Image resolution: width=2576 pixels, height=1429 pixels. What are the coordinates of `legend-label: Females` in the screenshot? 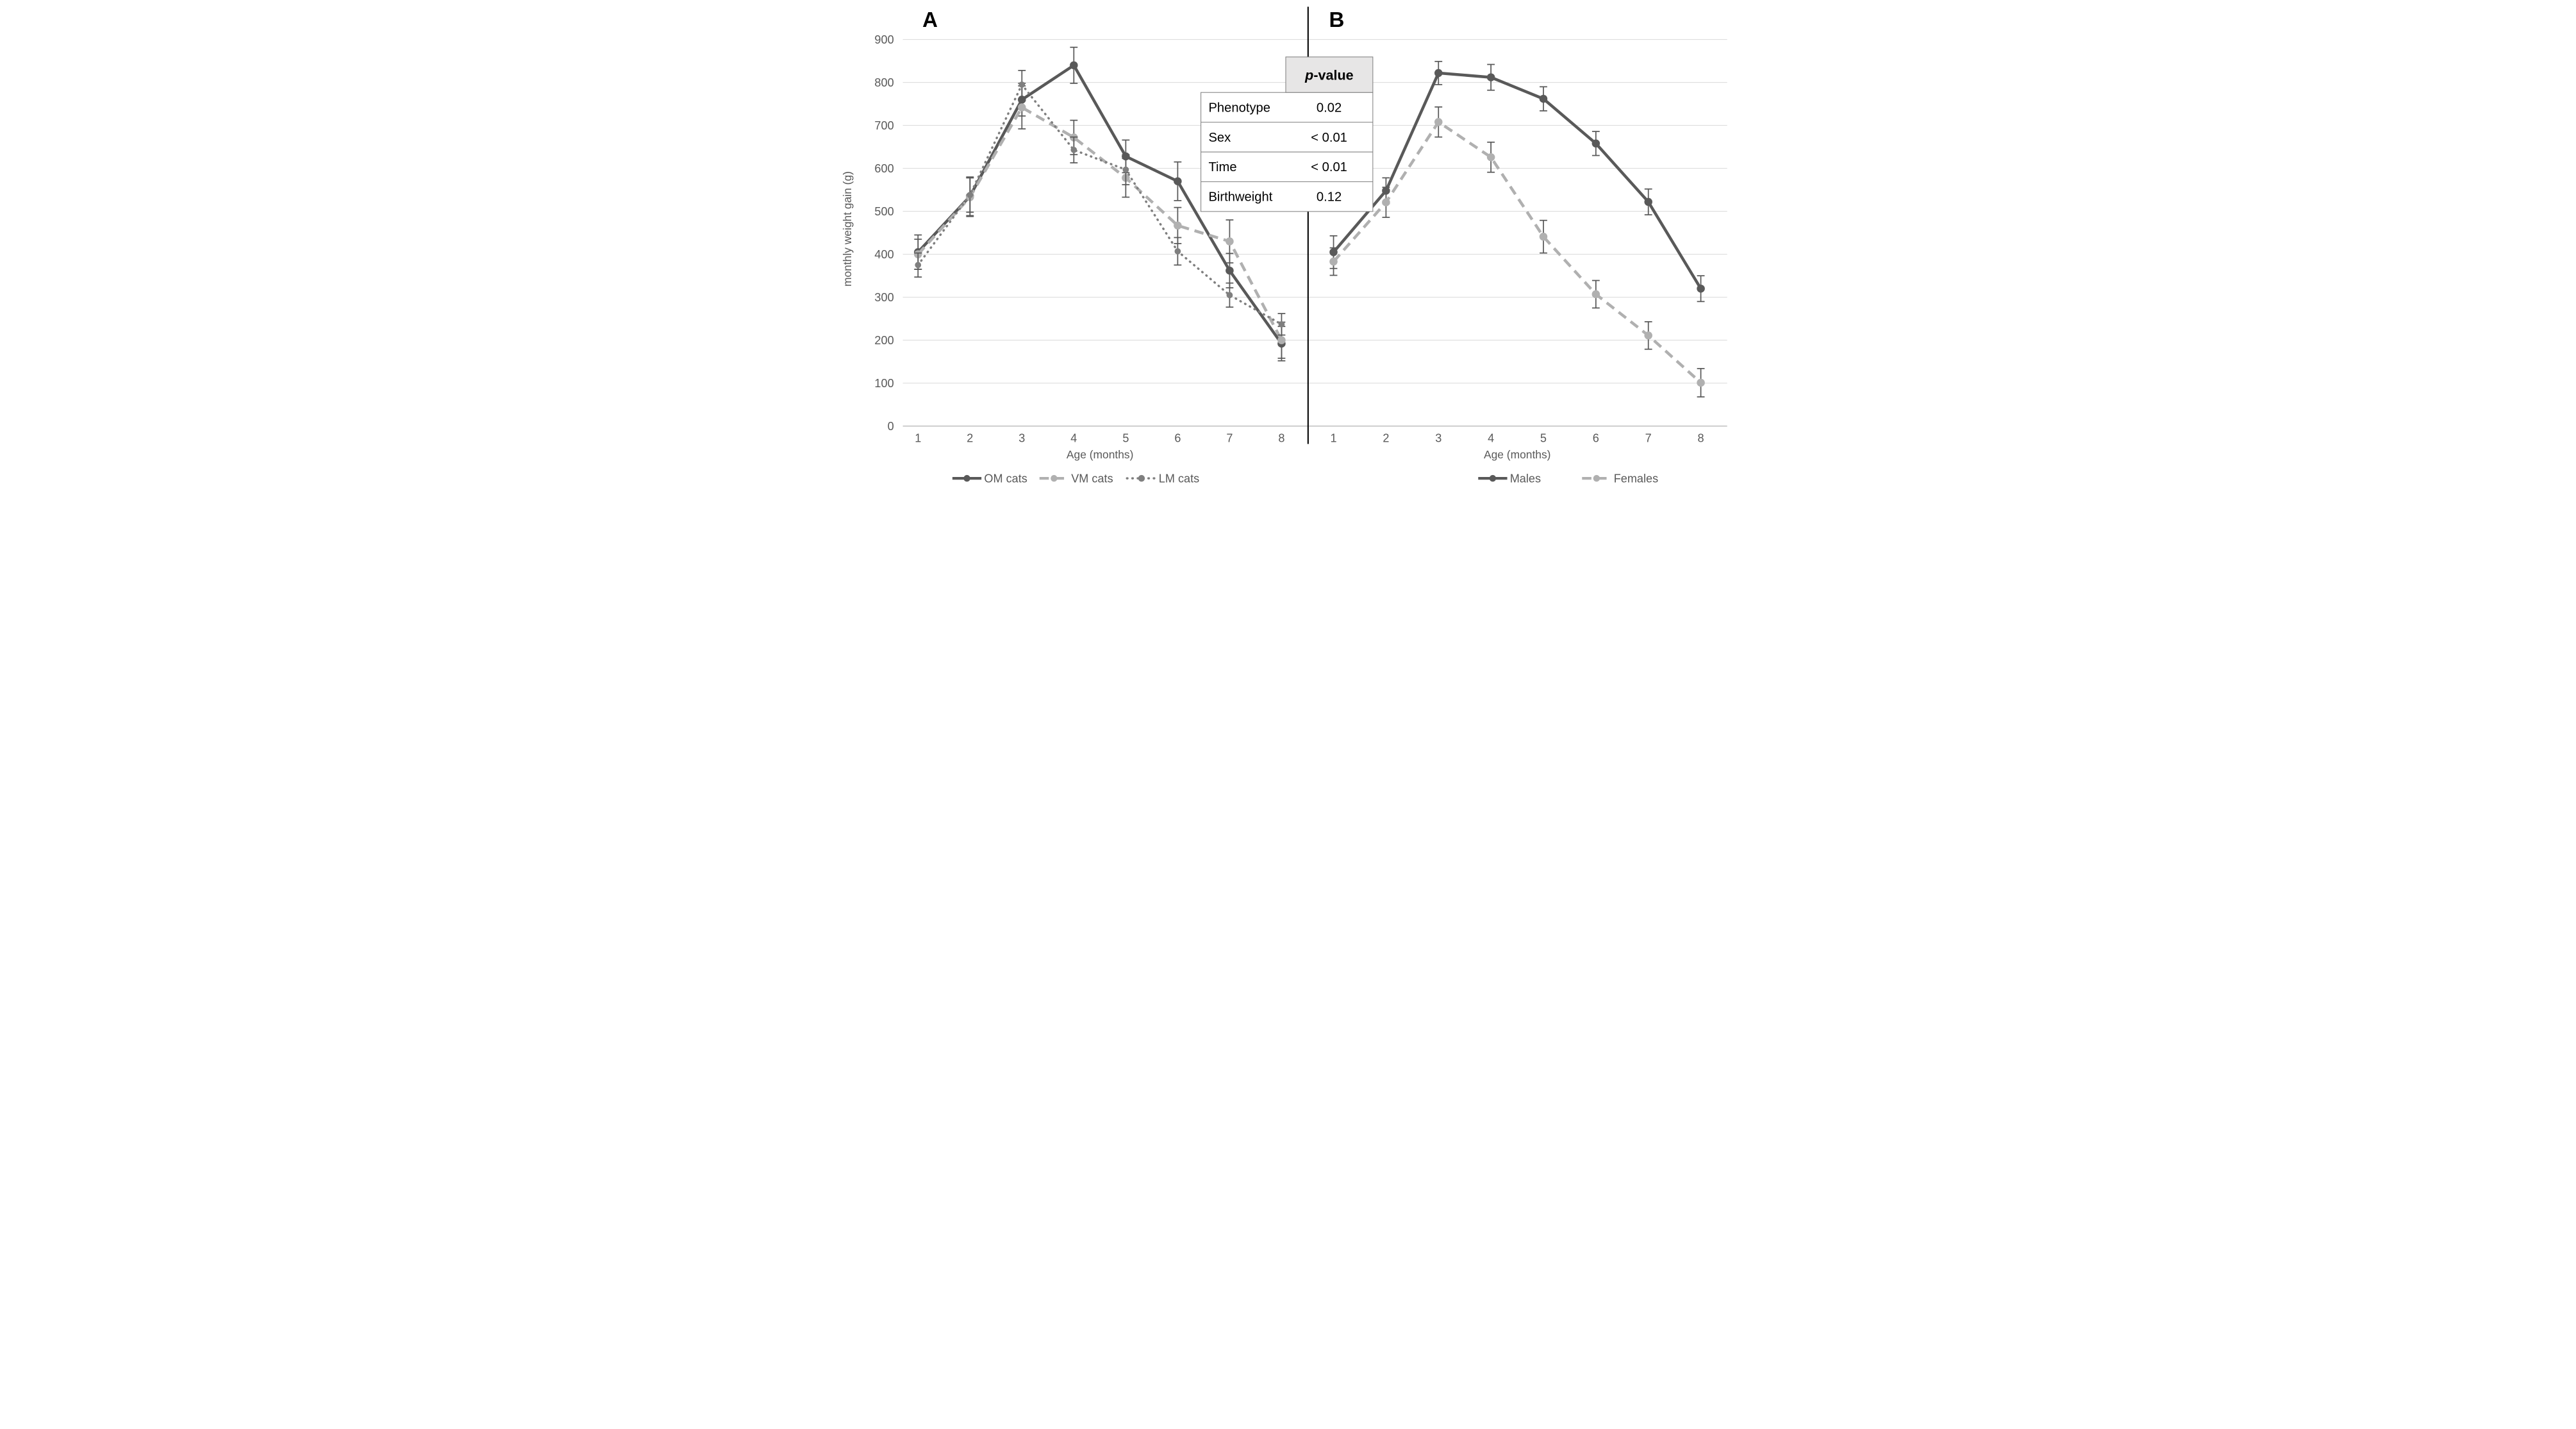 It's located at (1635, 478).